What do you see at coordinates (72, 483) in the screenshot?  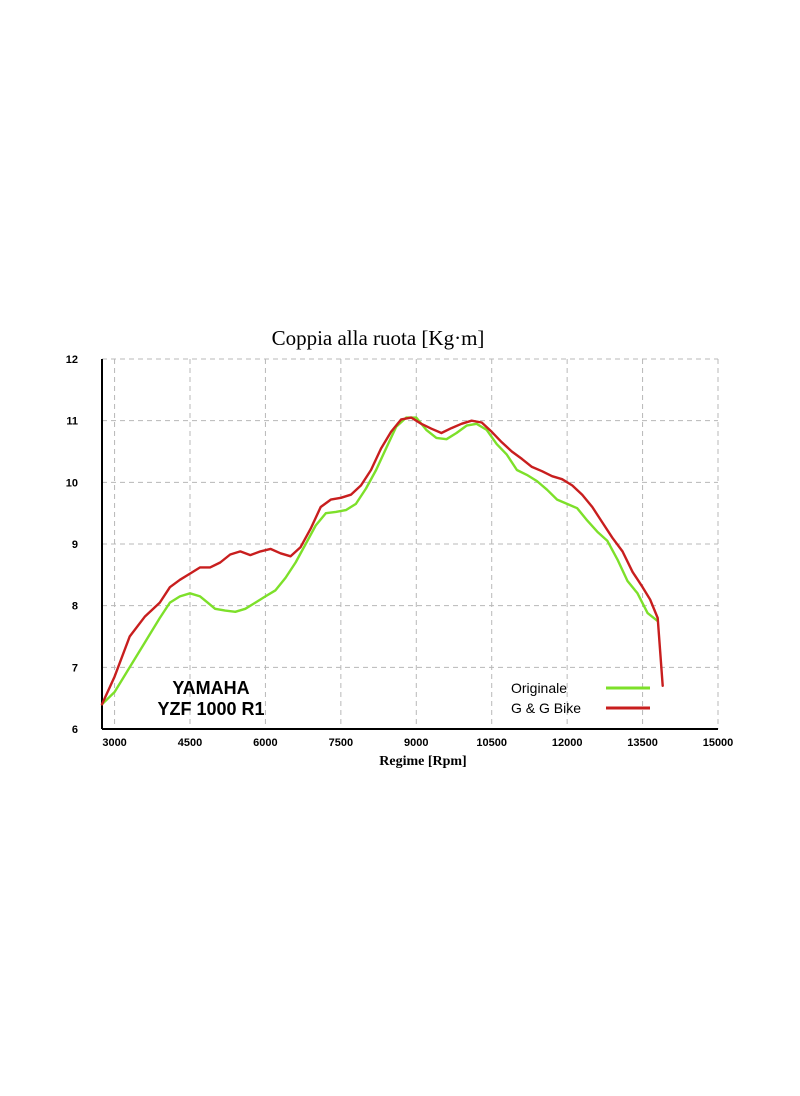 I see `y-tick-label: 10` at bounding box center [72, 483].